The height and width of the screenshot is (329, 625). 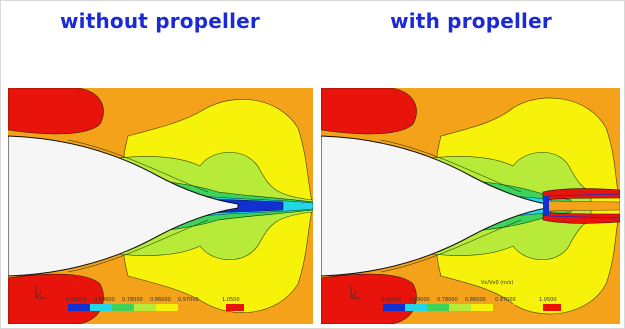 What do you see at coordinates (546, 206) in the screenshot?
I see `propeller-disk` at bounding box center [546, 206].